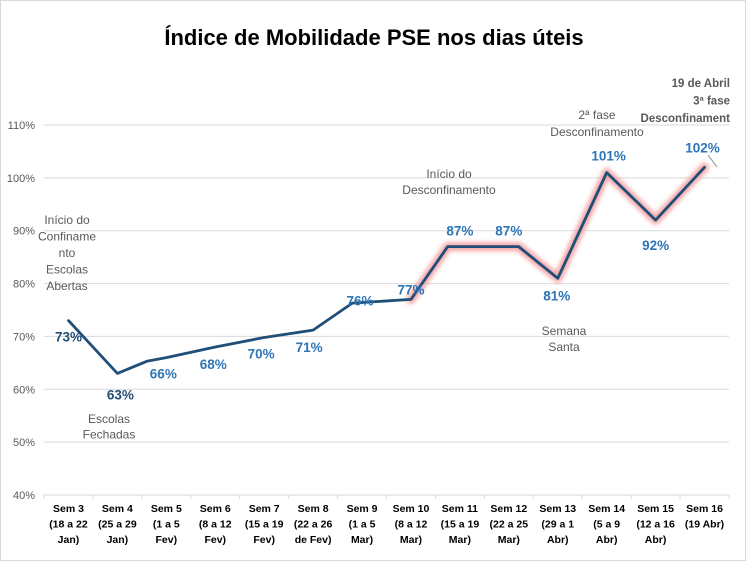 The width and height of the screenshot is (746, 565). What do you see at coordinates (704, 517) in the screenshot?
I see `x-tick-label: Sem 16 (19 Abr)` at bounding box center [704, 517].